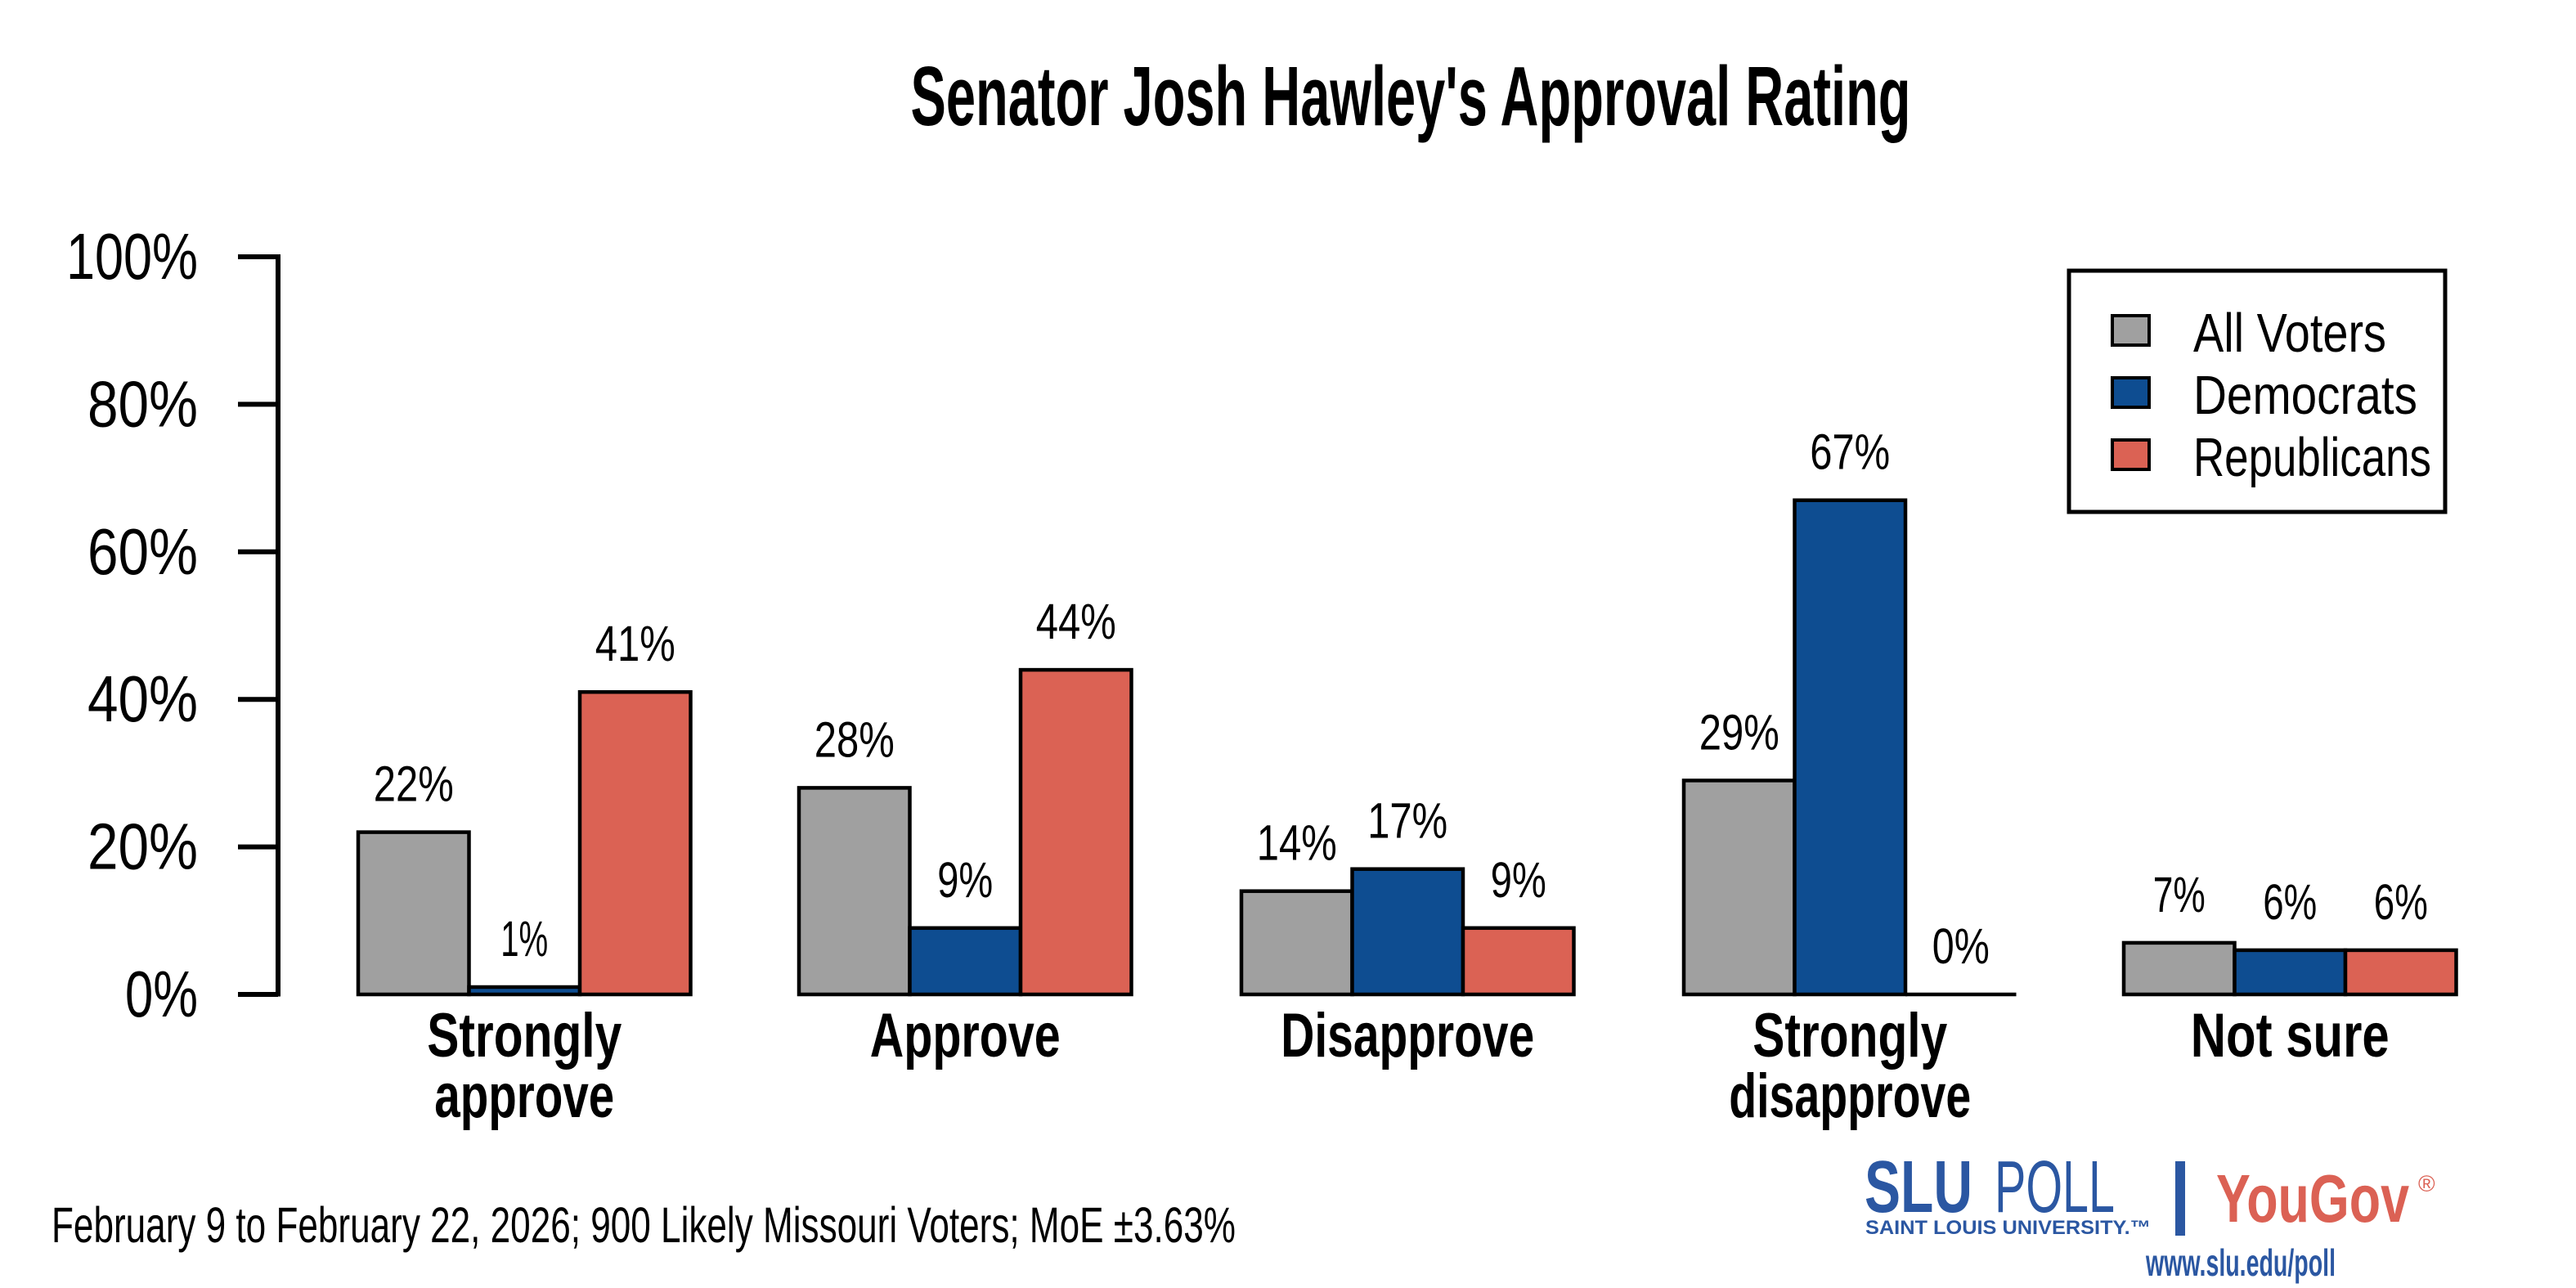 The width and height of the screenshot is (2576, 1288). Describe the element at coordinates (1850, 452) in the screenshot. I see `svg-text: 67%` at that location.